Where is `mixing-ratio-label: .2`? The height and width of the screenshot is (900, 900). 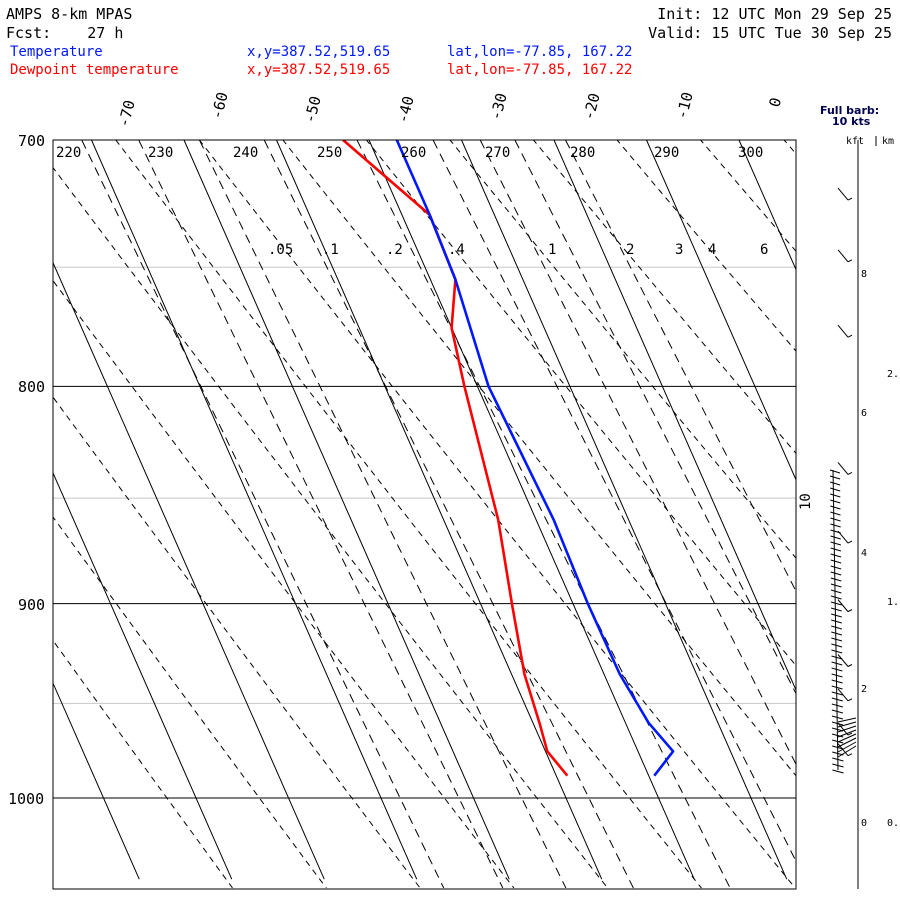
mixing-ratio-label: .2 is located at coordinates (394, 250).